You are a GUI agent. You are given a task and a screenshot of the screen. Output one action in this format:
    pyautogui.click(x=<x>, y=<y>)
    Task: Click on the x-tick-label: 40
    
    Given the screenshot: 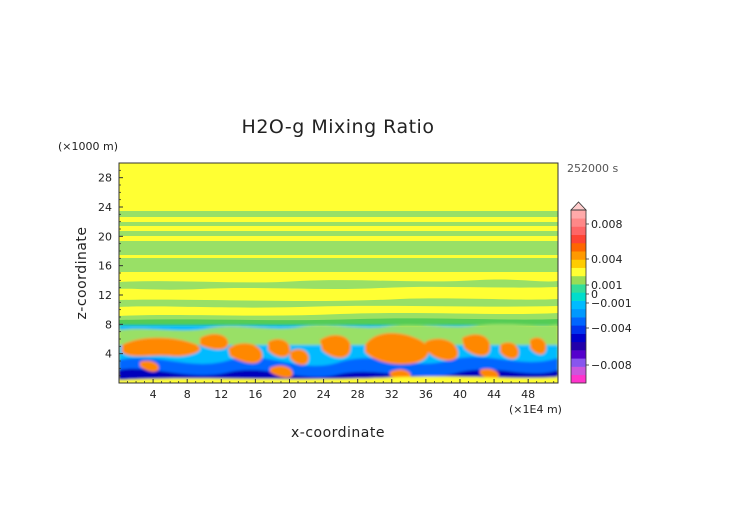 What is the action you would take?
    pyautogui.click(x=460, y=394)
    